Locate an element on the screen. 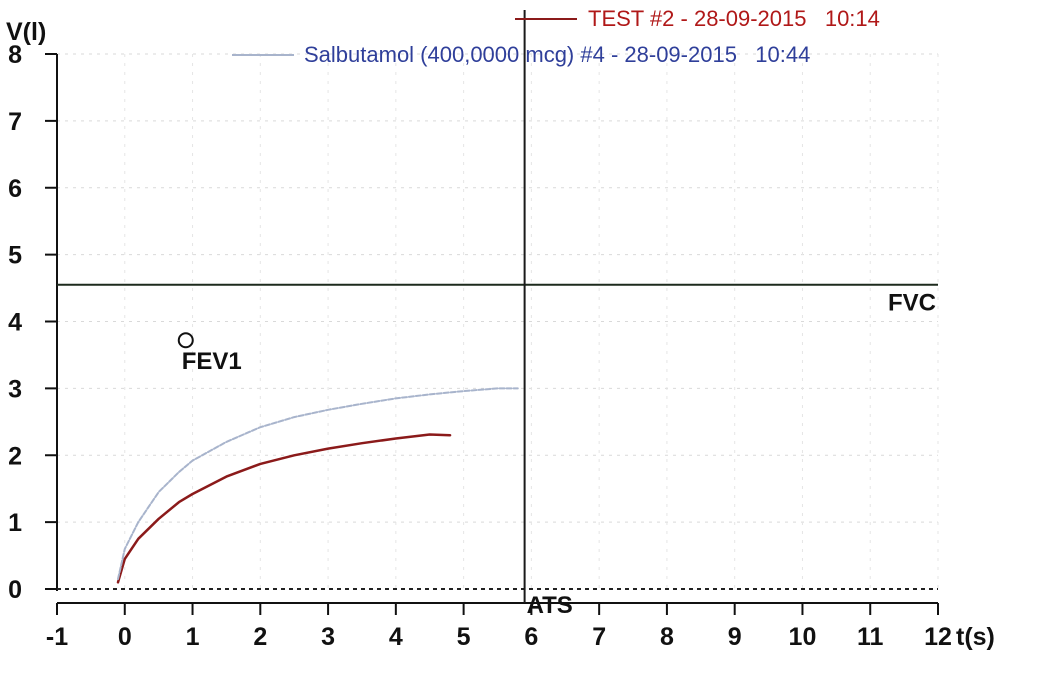  y-tick-label: 7 is located at coordinates (15, 122).